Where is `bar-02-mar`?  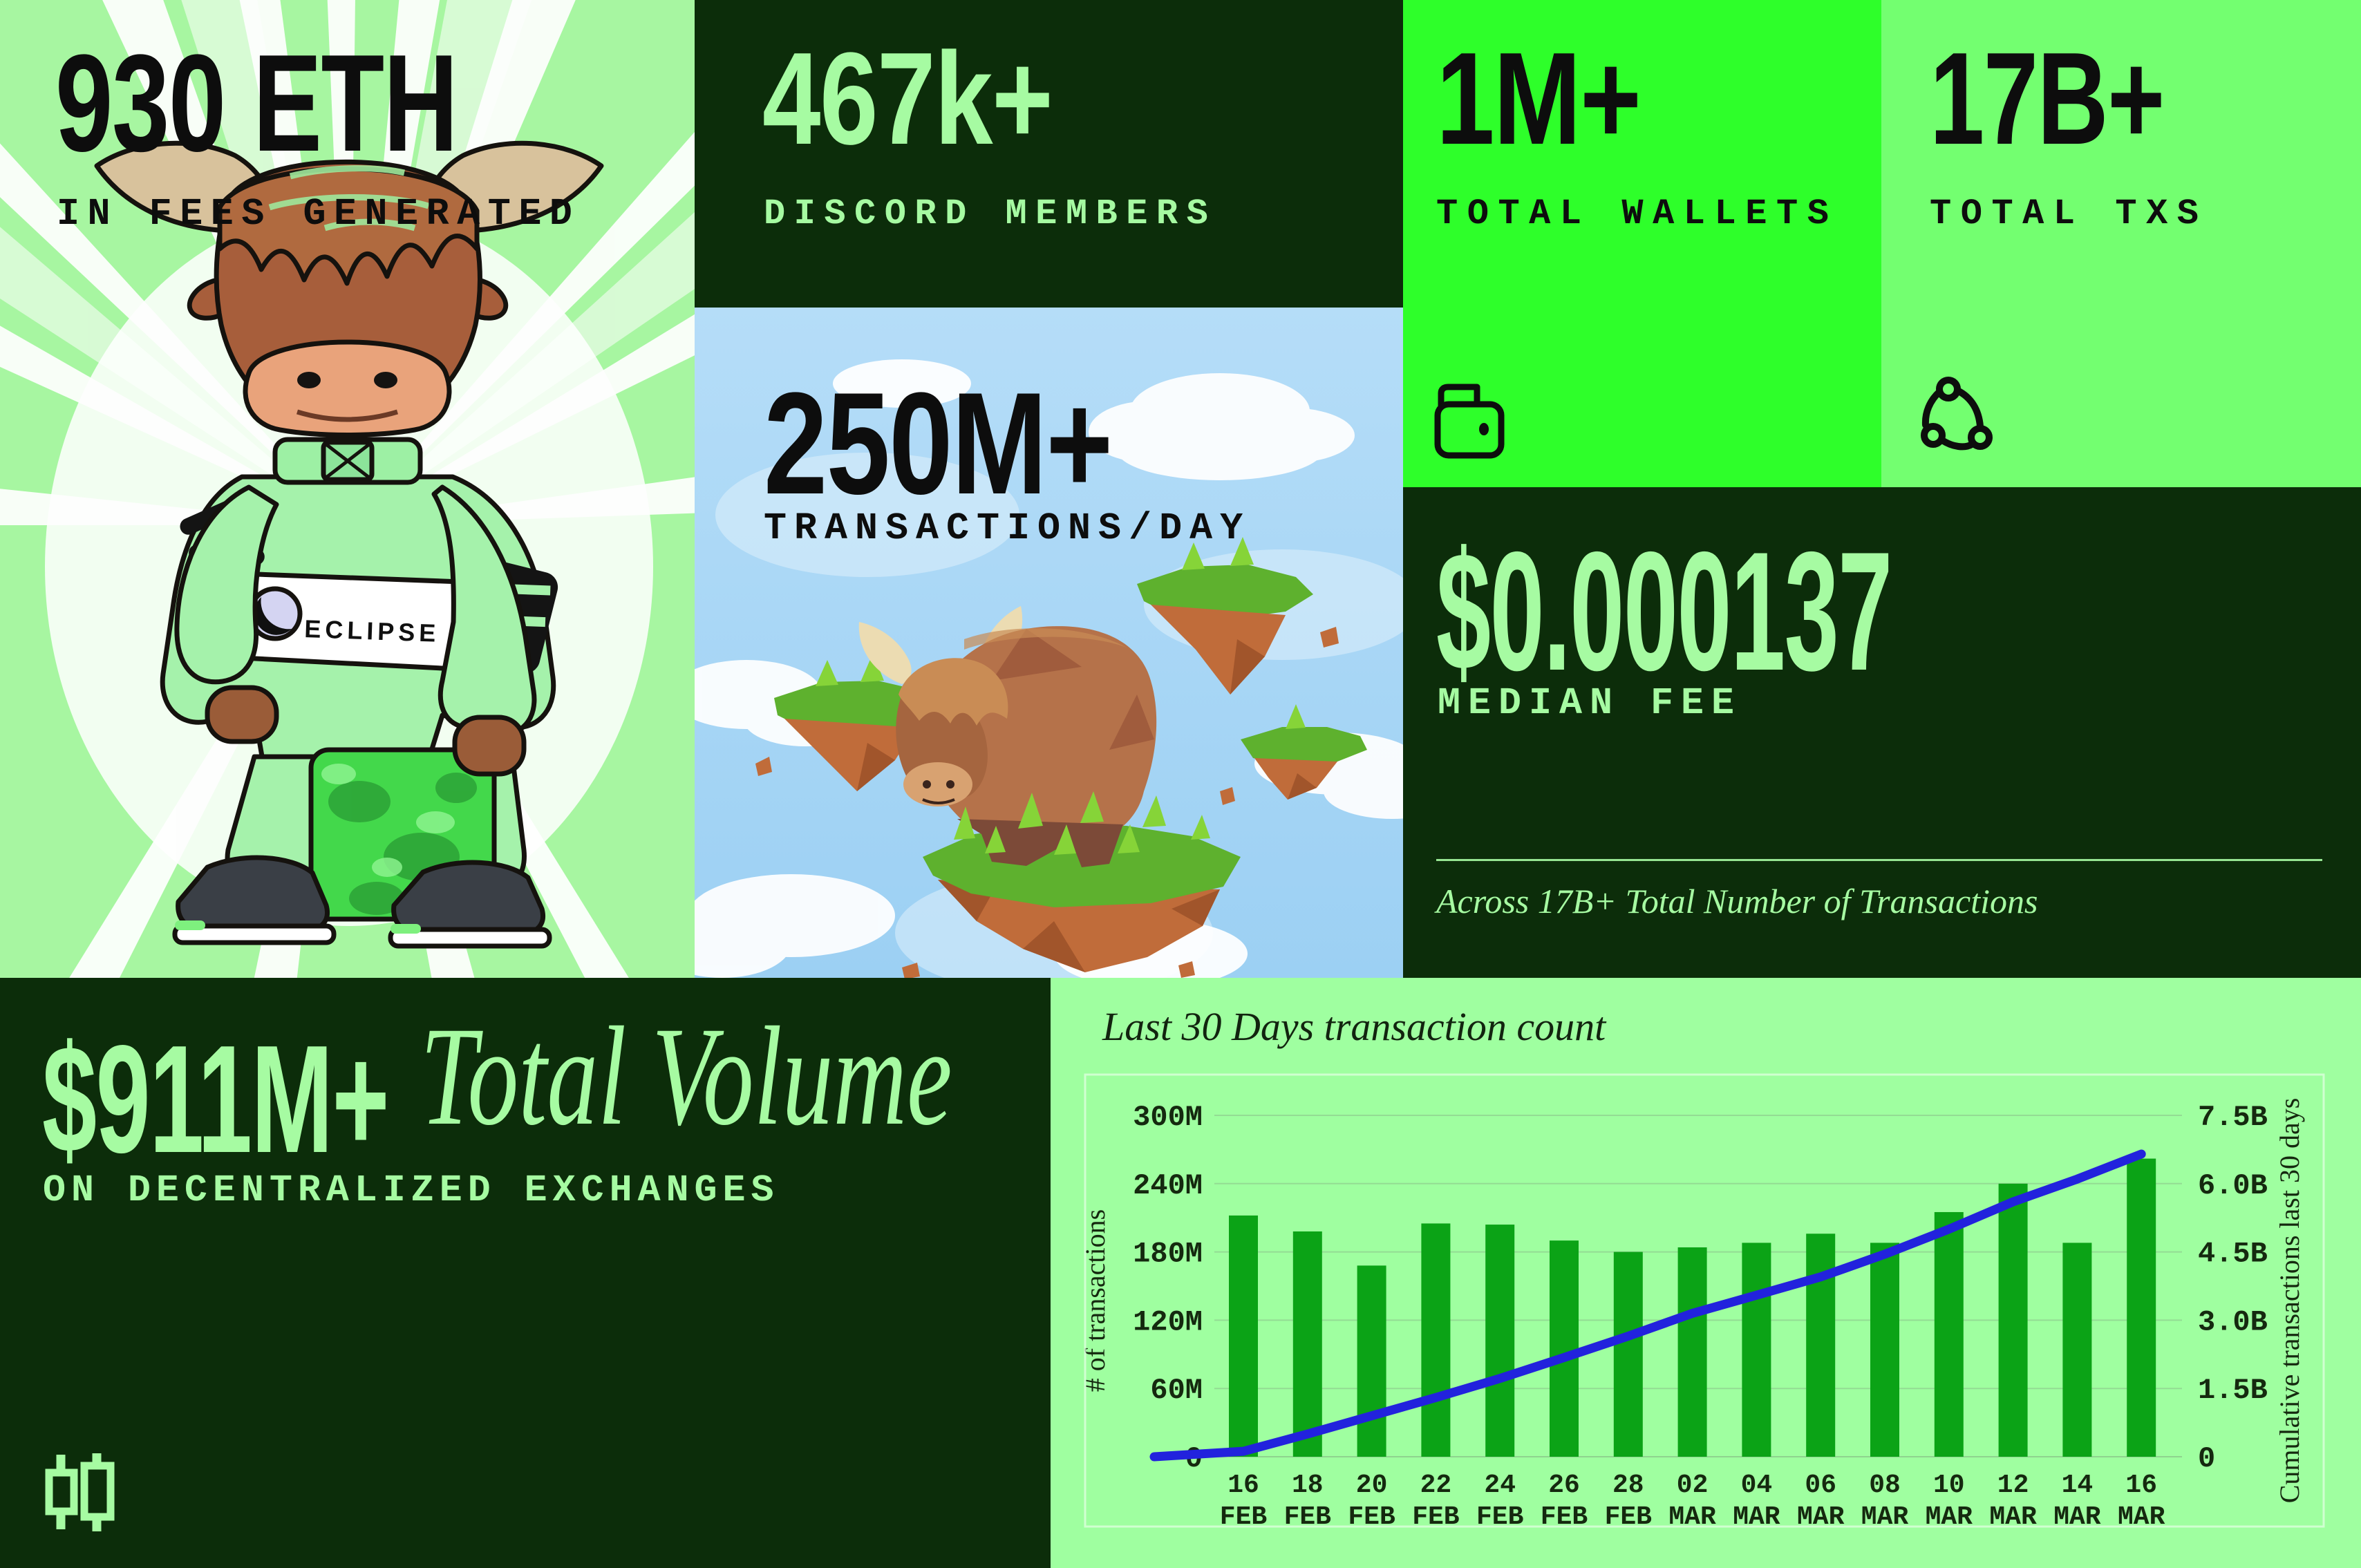
bar-02-mar is located at coordinates (1692, 1352).